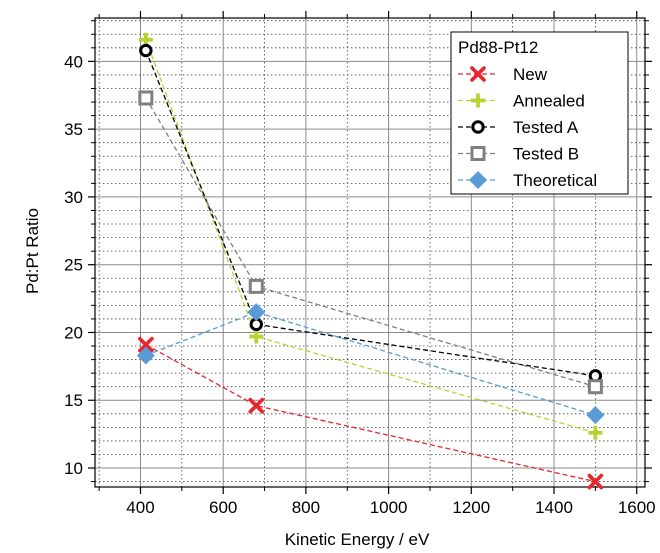 The width and height of the screenshot is (660, 553). I want to click on legend-item: Tested B, so click(518, 154).